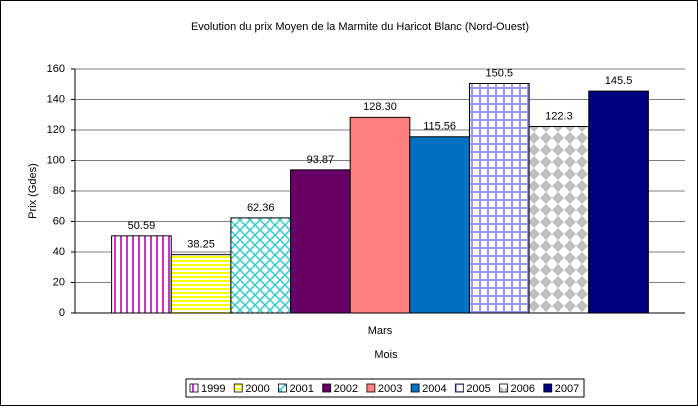  Describe the element at coordinates (523, 389) in the screenshot. I see `legend-label: 2006` at that location.